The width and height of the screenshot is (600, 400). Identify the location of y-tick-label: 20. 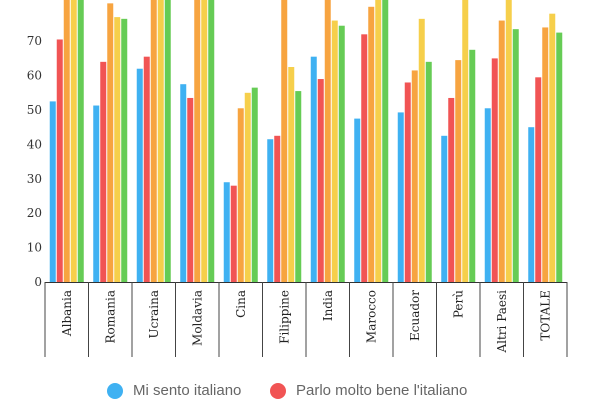
(34, 213).